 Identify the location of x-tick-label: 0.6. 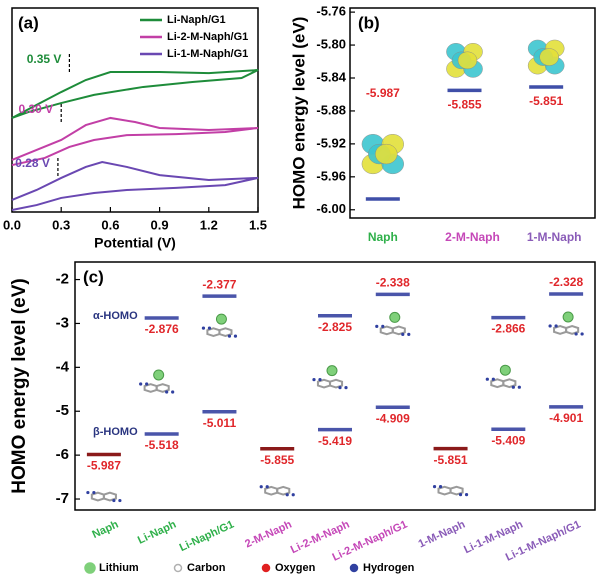
(110, 224).